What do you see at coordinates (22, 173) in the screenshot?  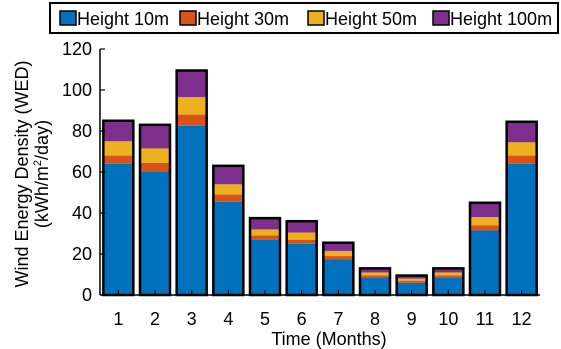 I see `y-axis-label-line1: Wind Energy Density (WED)` at bounding box center [22, 173].